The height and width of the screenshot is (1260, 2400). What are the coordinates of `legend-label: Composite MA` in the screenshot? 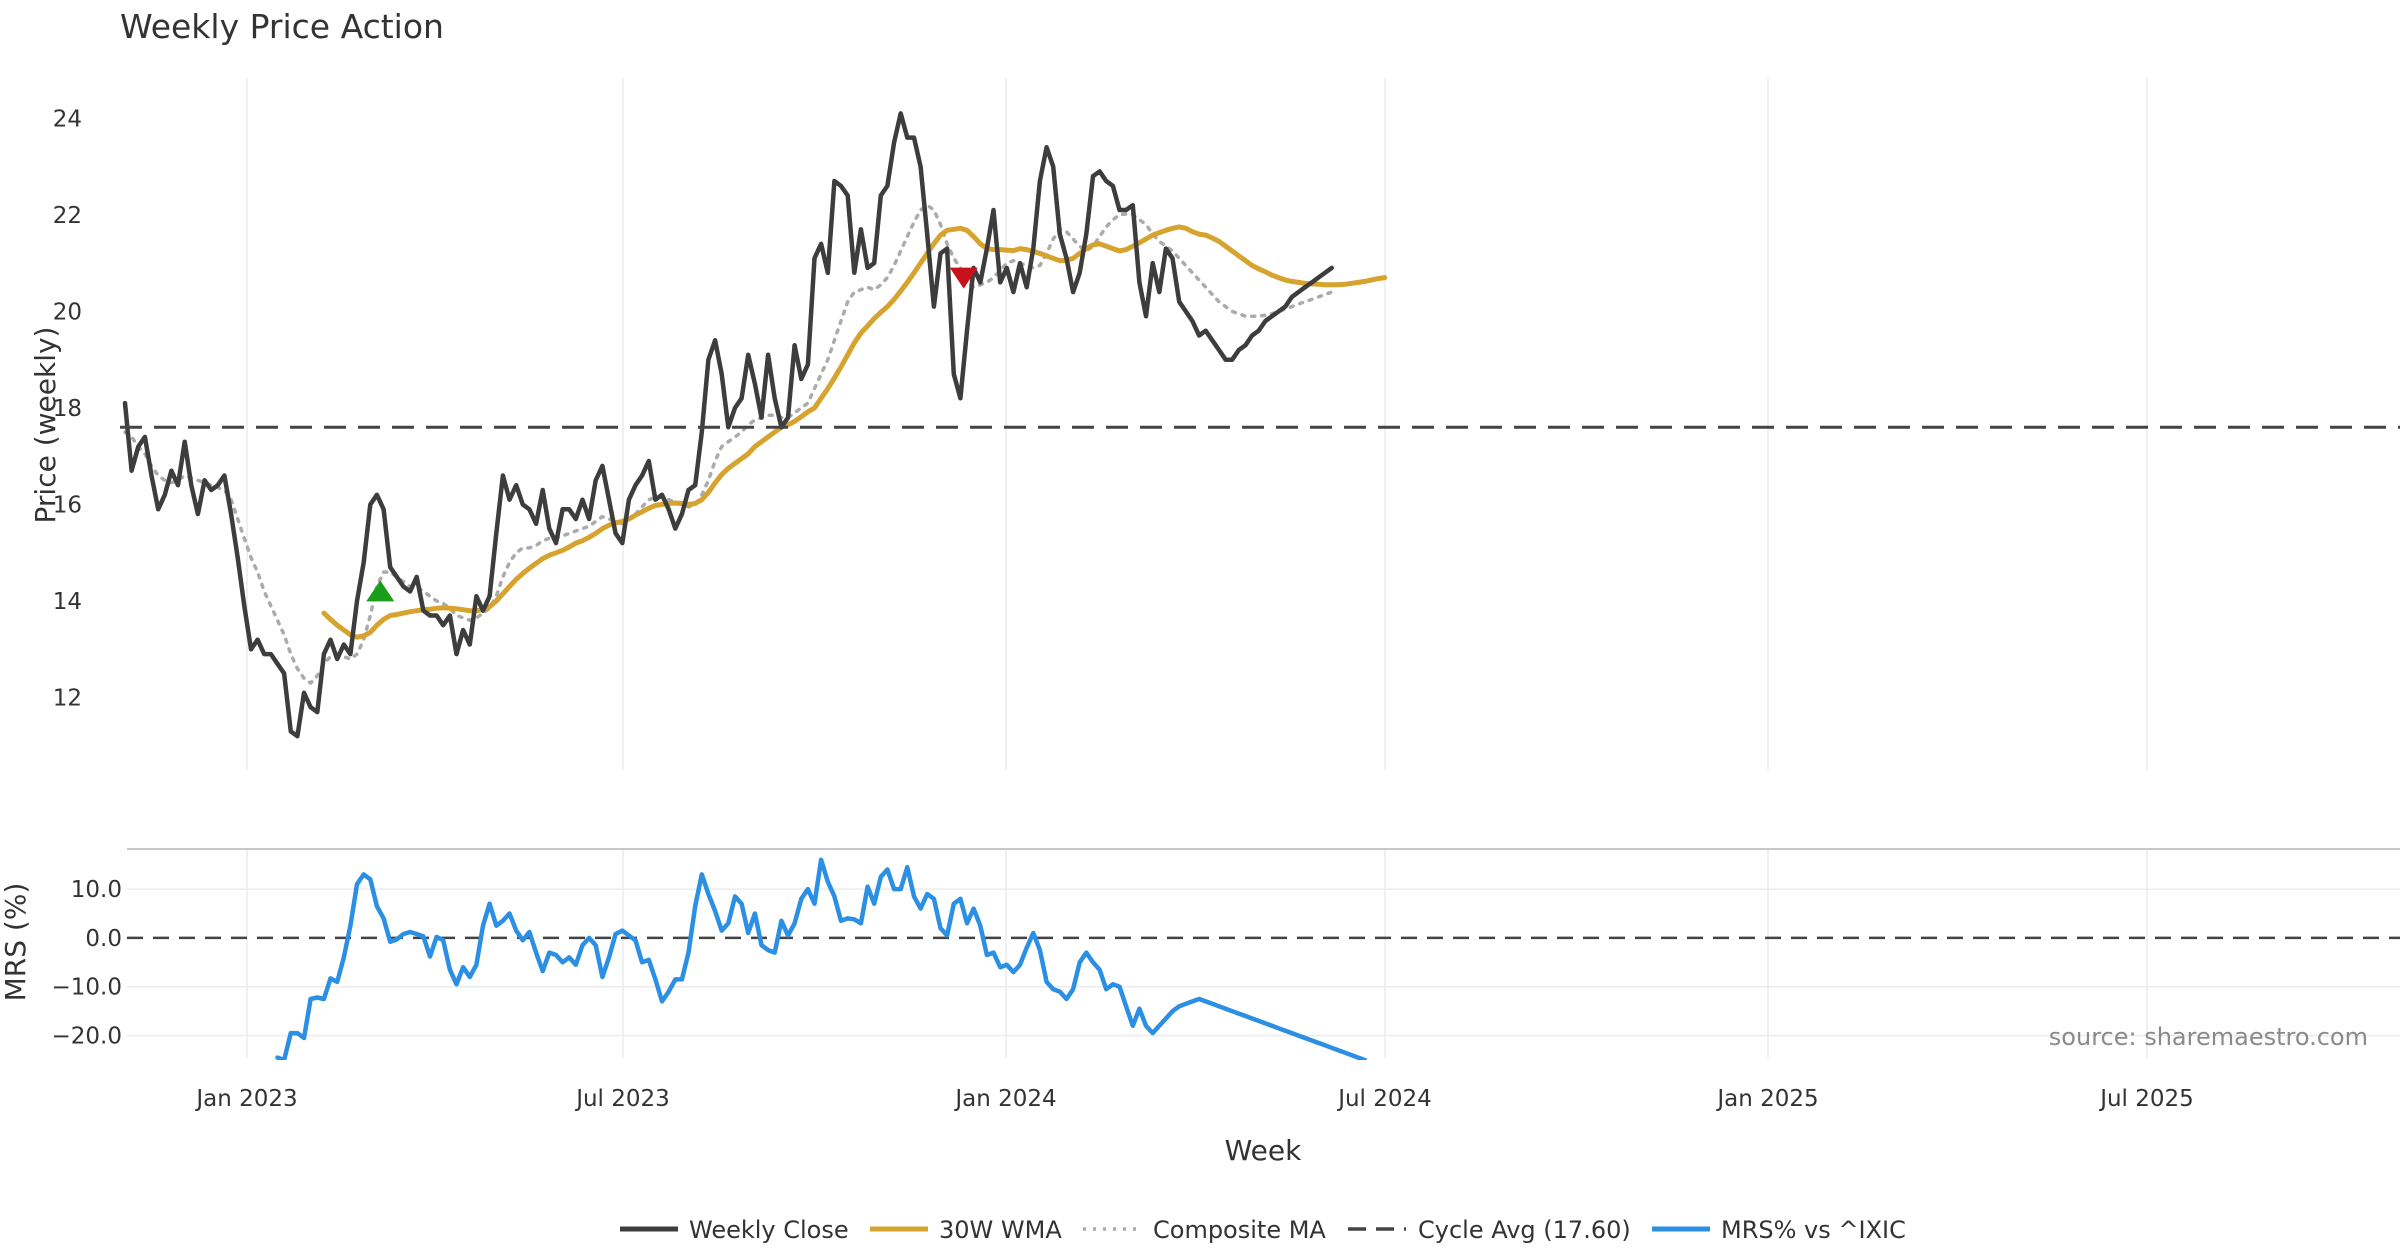 It's located at (1239, 1230).